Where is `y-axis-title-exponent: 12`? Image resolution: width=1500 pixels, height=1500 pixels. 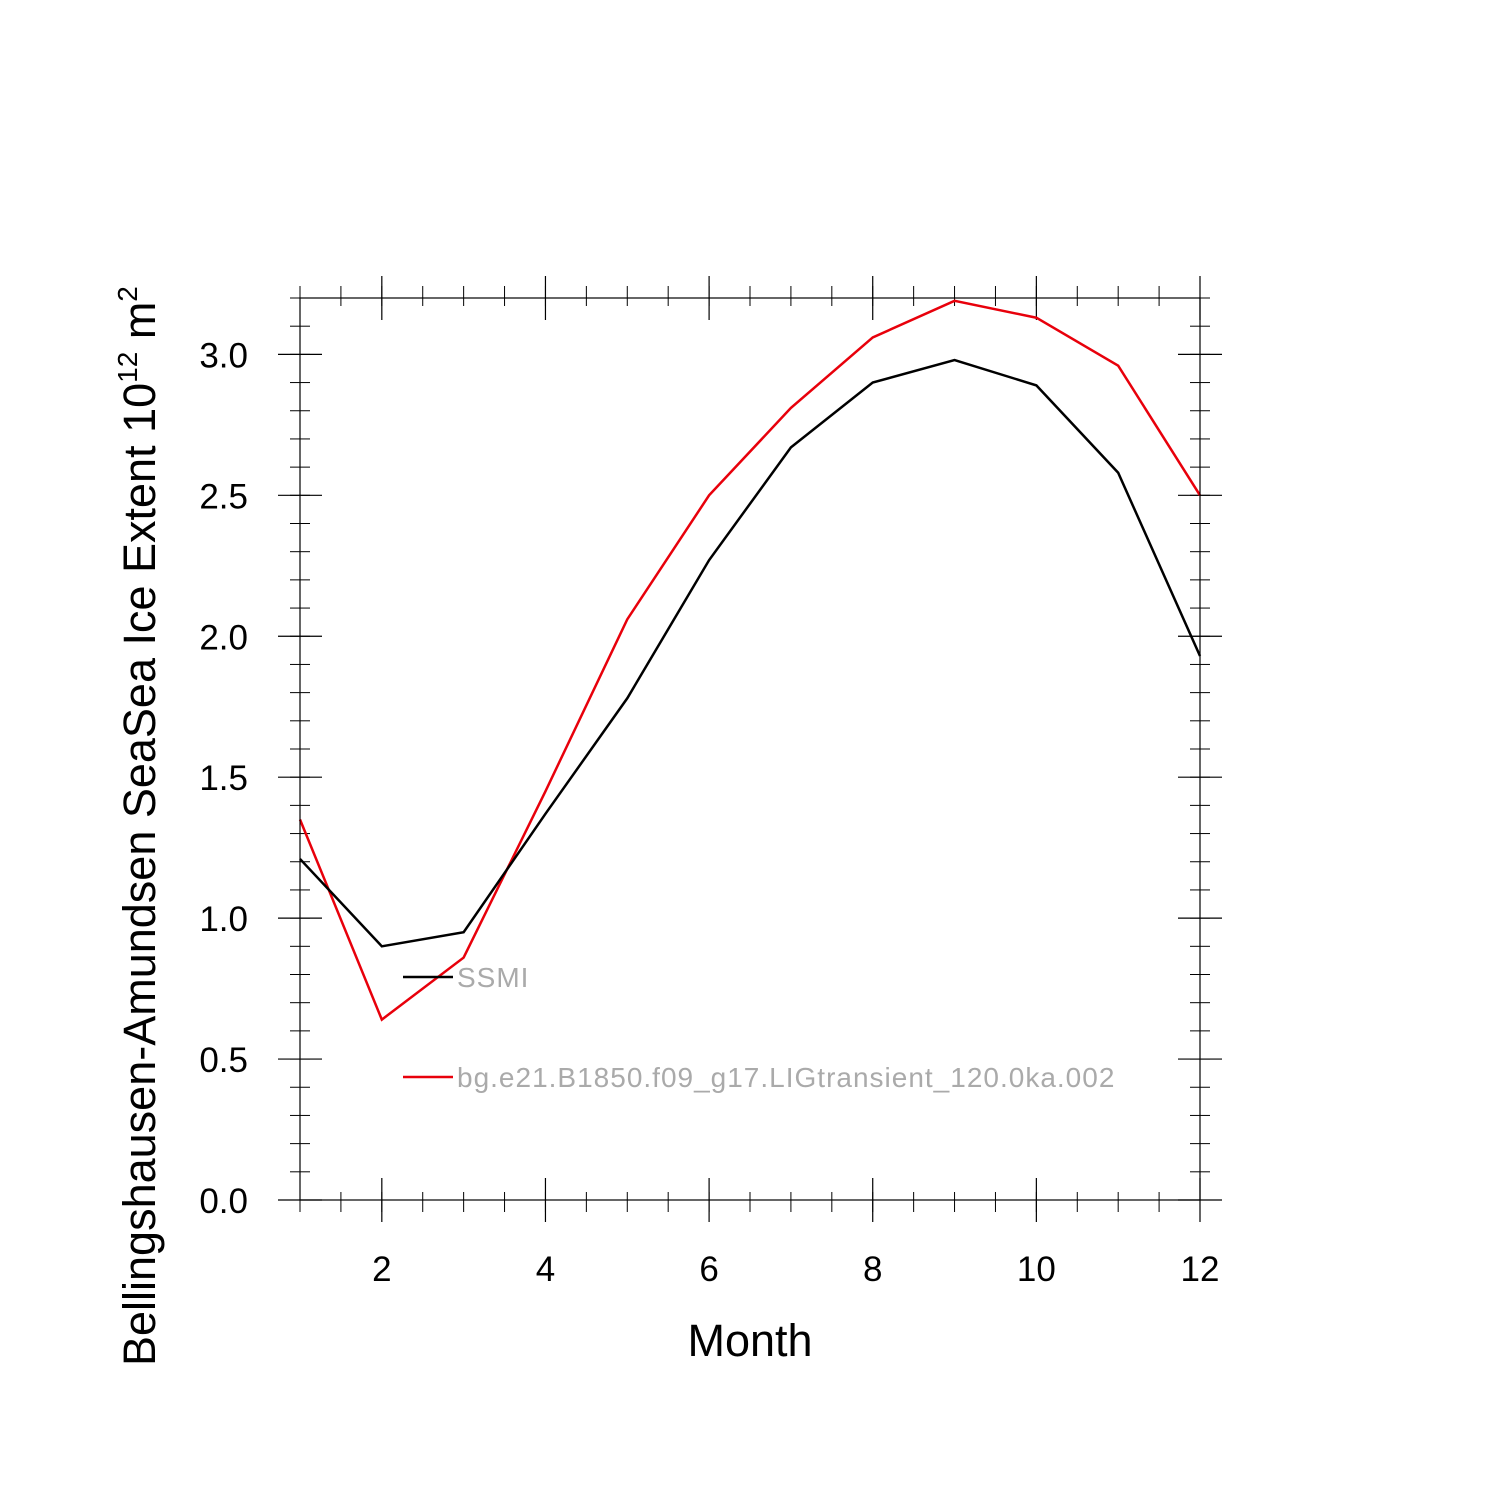
y-axis-title-exponent: 12 is located at coordinates (127, 367).